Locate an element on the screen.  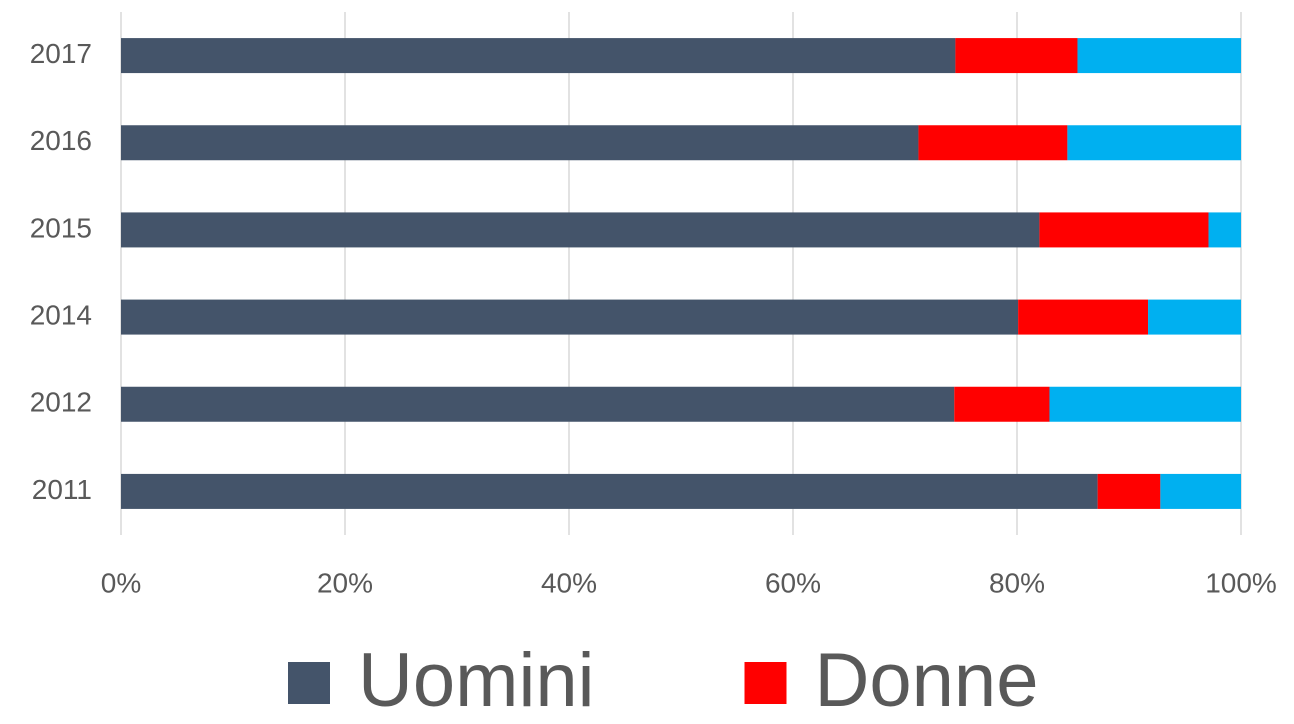
y-tick-label: 2012 is located at coordinates (61, 402).